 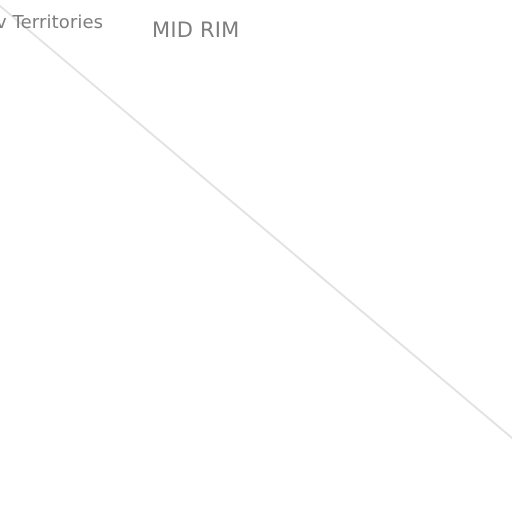 What do you see at coordinates (196, 30) in the screenshot?
I see `region-label: MID RIM` at bounding box center [196, 30].